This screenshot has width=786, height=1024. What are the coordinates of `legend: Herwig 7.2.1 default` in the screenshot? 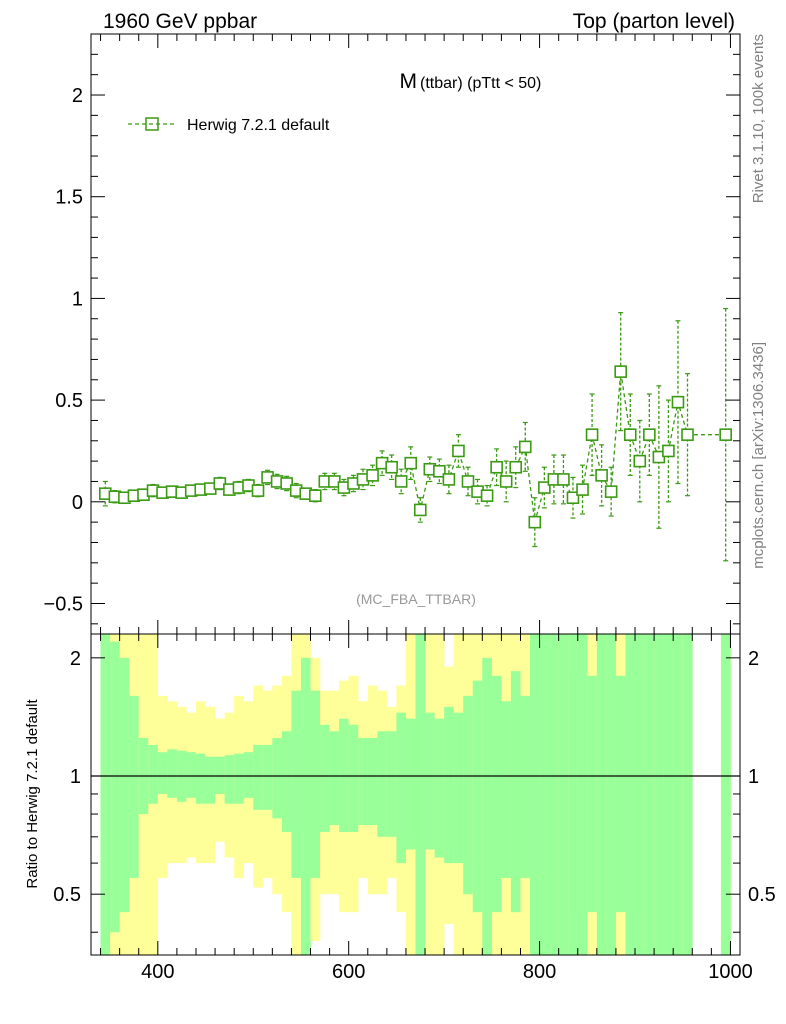 It's located at (229, 125).